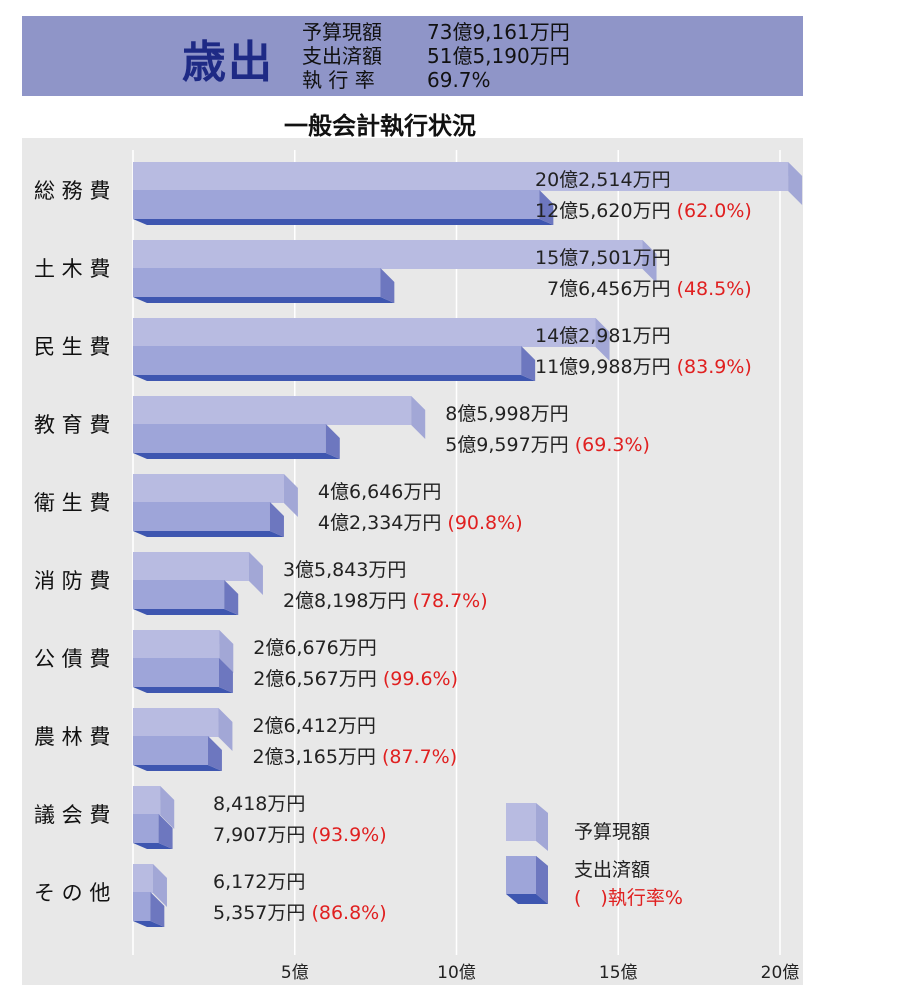 The height and width of the screenshot is (997, 900). Describe the element at coordinates (348, 913) in the screenshot. I see `rate-value: (86.8%)` at that location.